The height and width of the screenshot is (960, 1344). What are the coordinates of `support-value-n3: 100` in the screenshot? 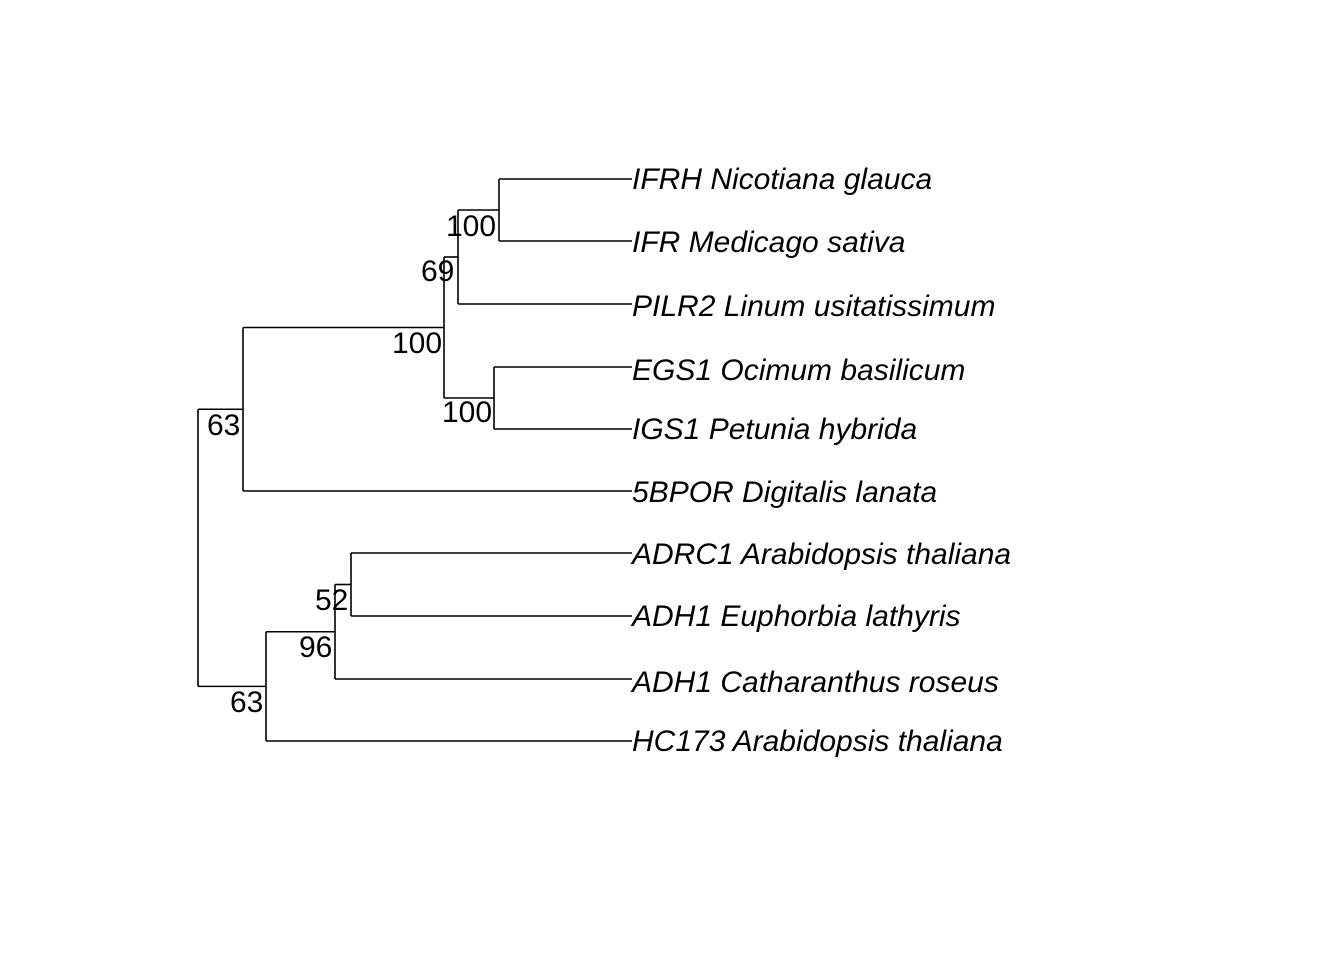 It's located at (467, 412).